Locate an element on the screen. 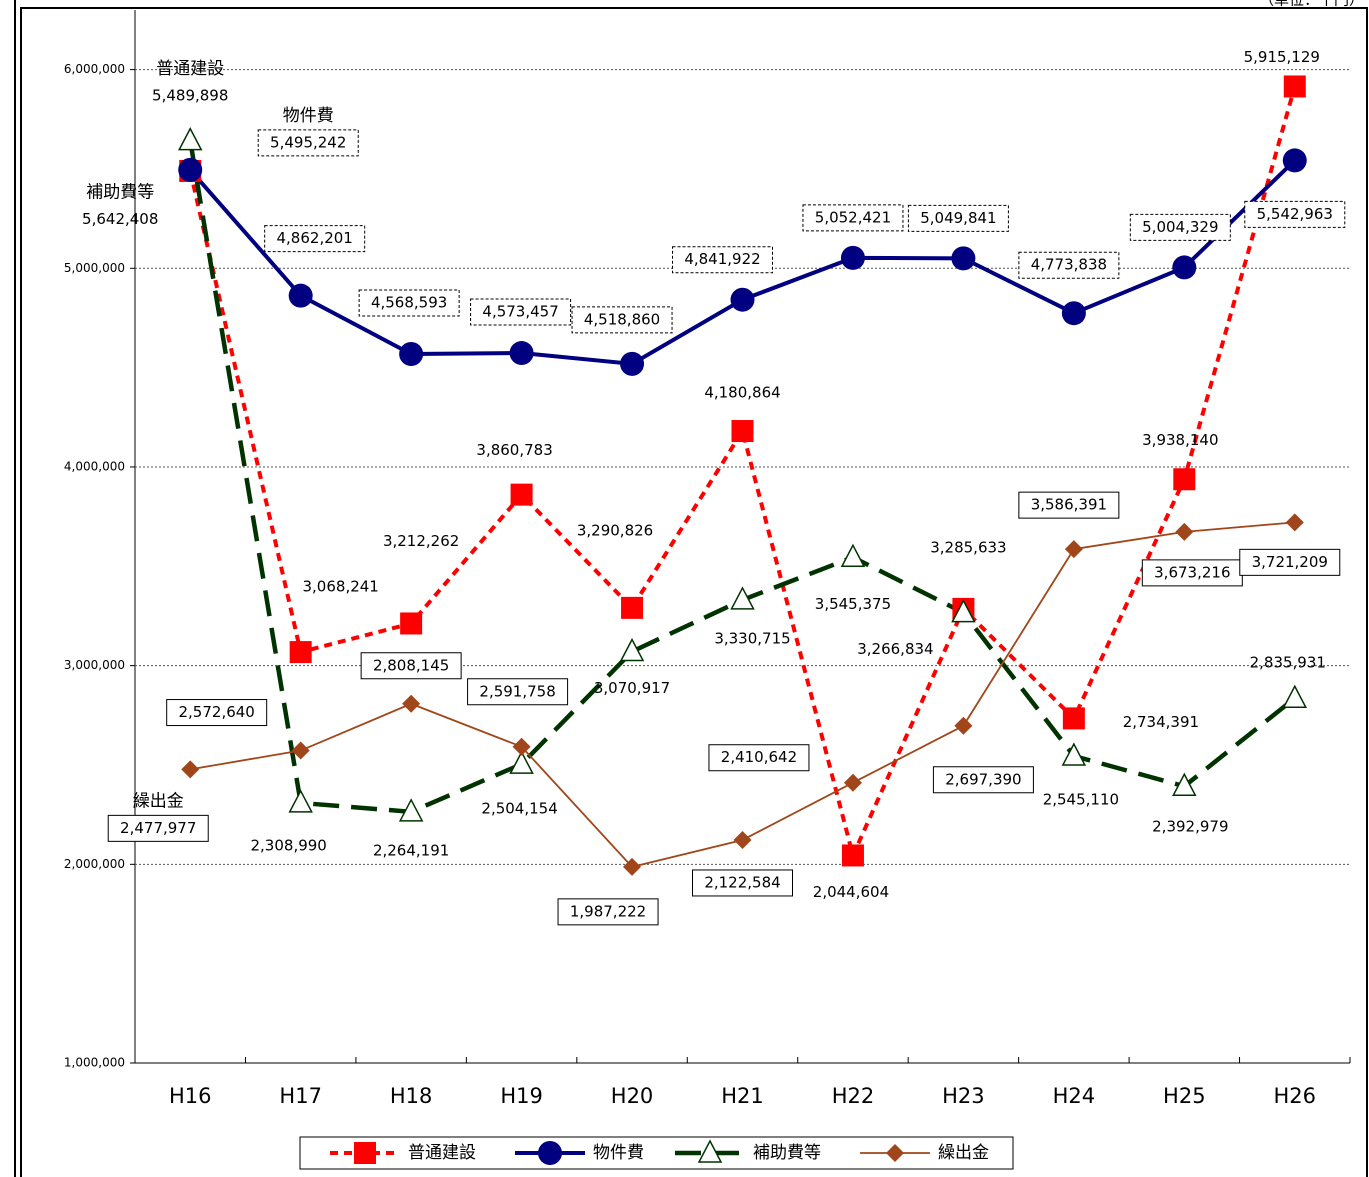 The height and width of the screenshot is (1177, 1369). x-tick-label: H23 is located at coordinates (963, 1096).